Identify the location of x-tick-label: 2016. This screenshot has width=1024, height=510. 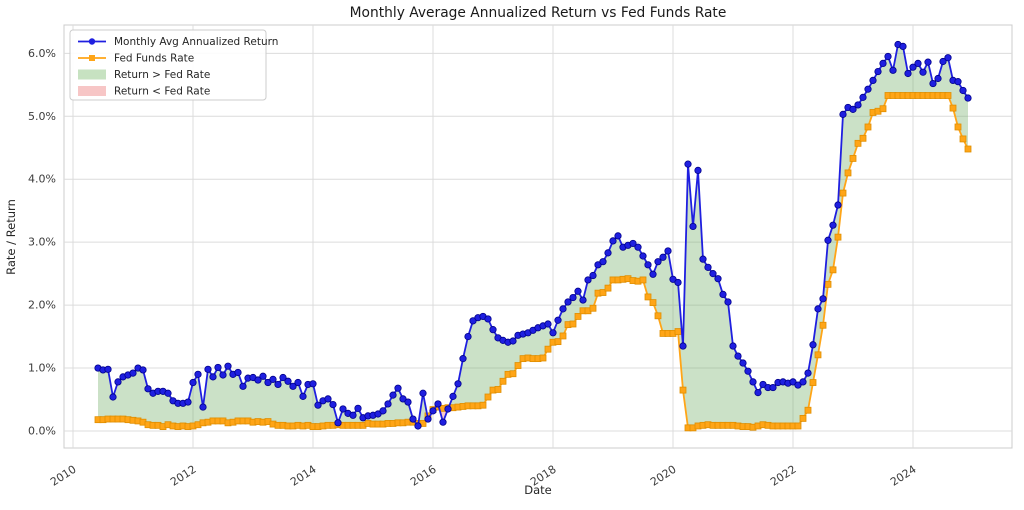
(423, 476).